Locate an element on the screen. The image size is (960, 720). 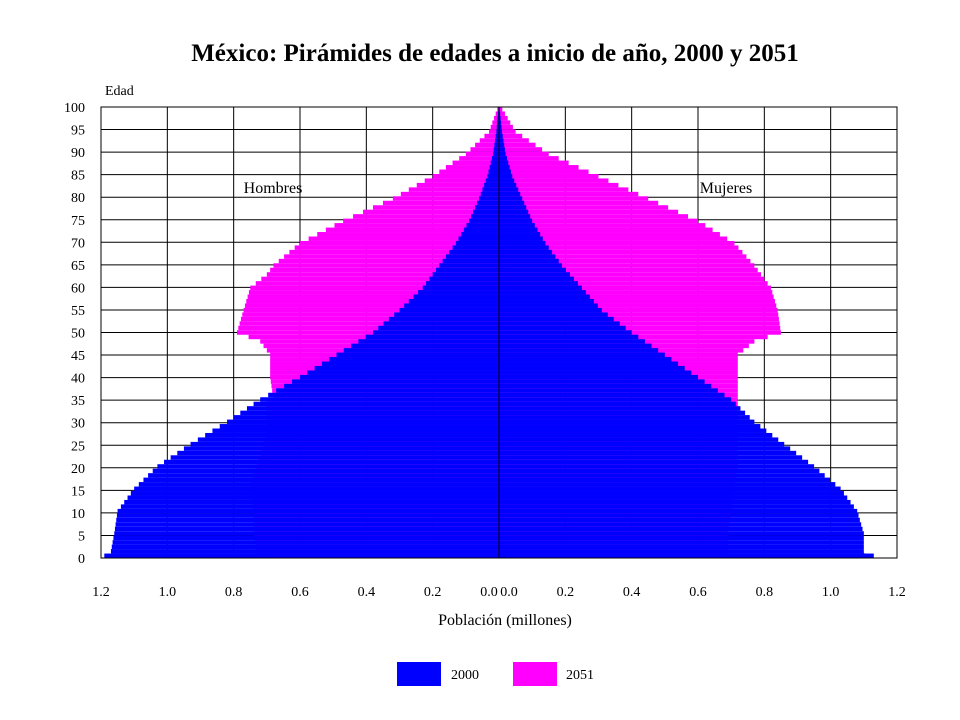
x-tick-label: 0.6 is located at coordinates (300, 592).